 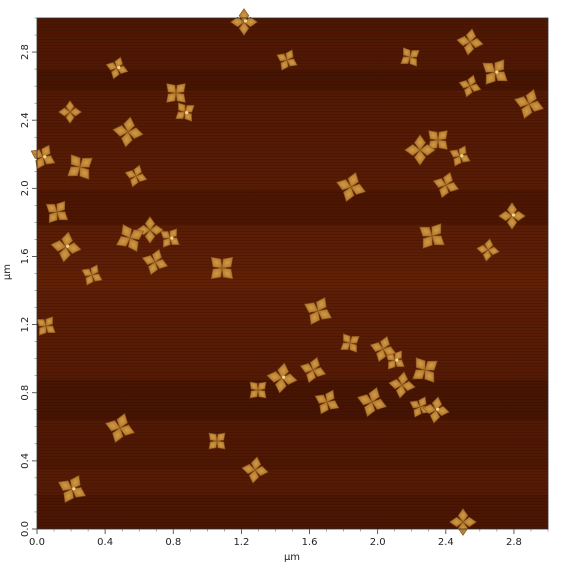 What do you see at coordinates (28, 277) in the screenshot?
I see `y-axis: 0.0 0.4 0.8 1.2 1.6 2.0 2.4 2.8` at bounding box center [28, 277].